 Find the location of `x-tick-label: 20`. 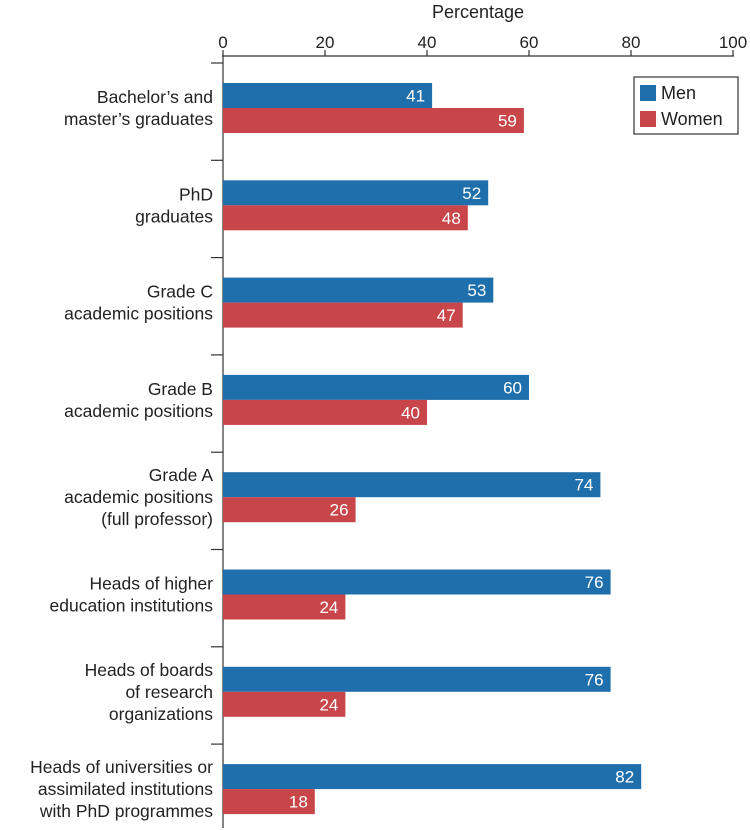

x-tick-label: 20 is located at coordinates (325, 42).